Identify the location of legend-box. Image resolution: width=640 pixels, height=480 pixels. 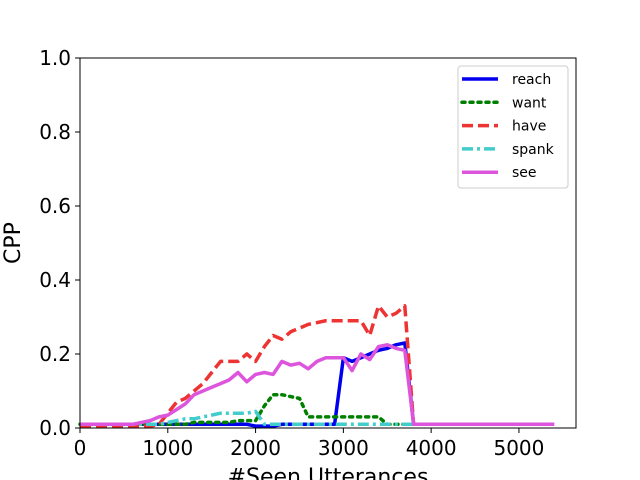
(513, 127).